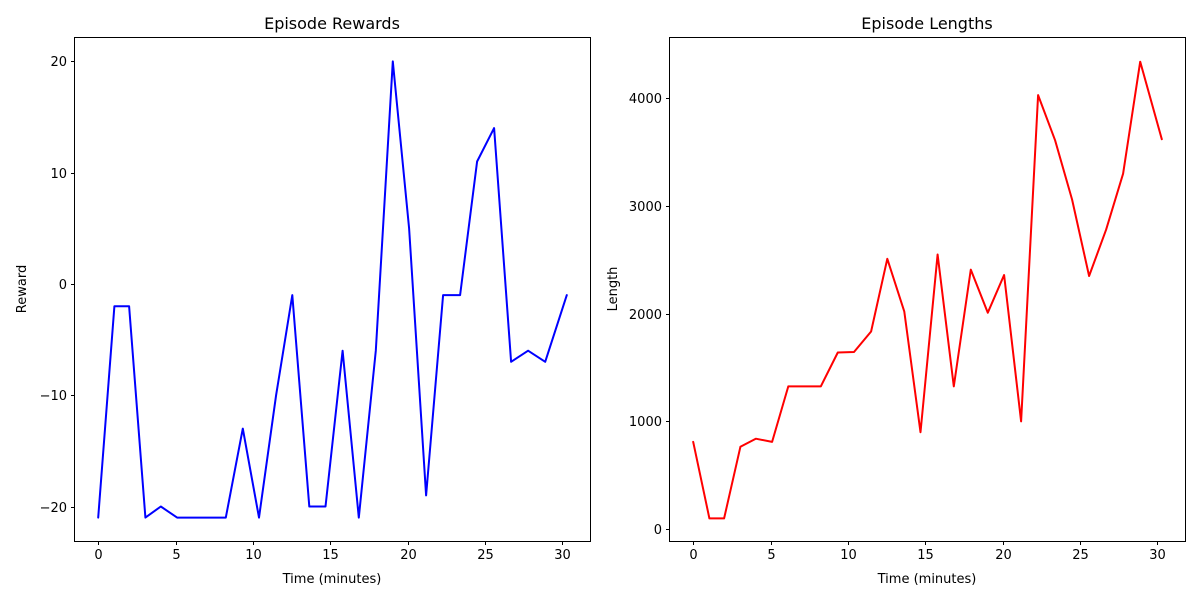 The width and height of the screenshot is (1200, 604). What do you see at coordinates (771, 555) in the screenshot?
I see `lengths-x-tick-label: 5` at bounding box center [771, 555].